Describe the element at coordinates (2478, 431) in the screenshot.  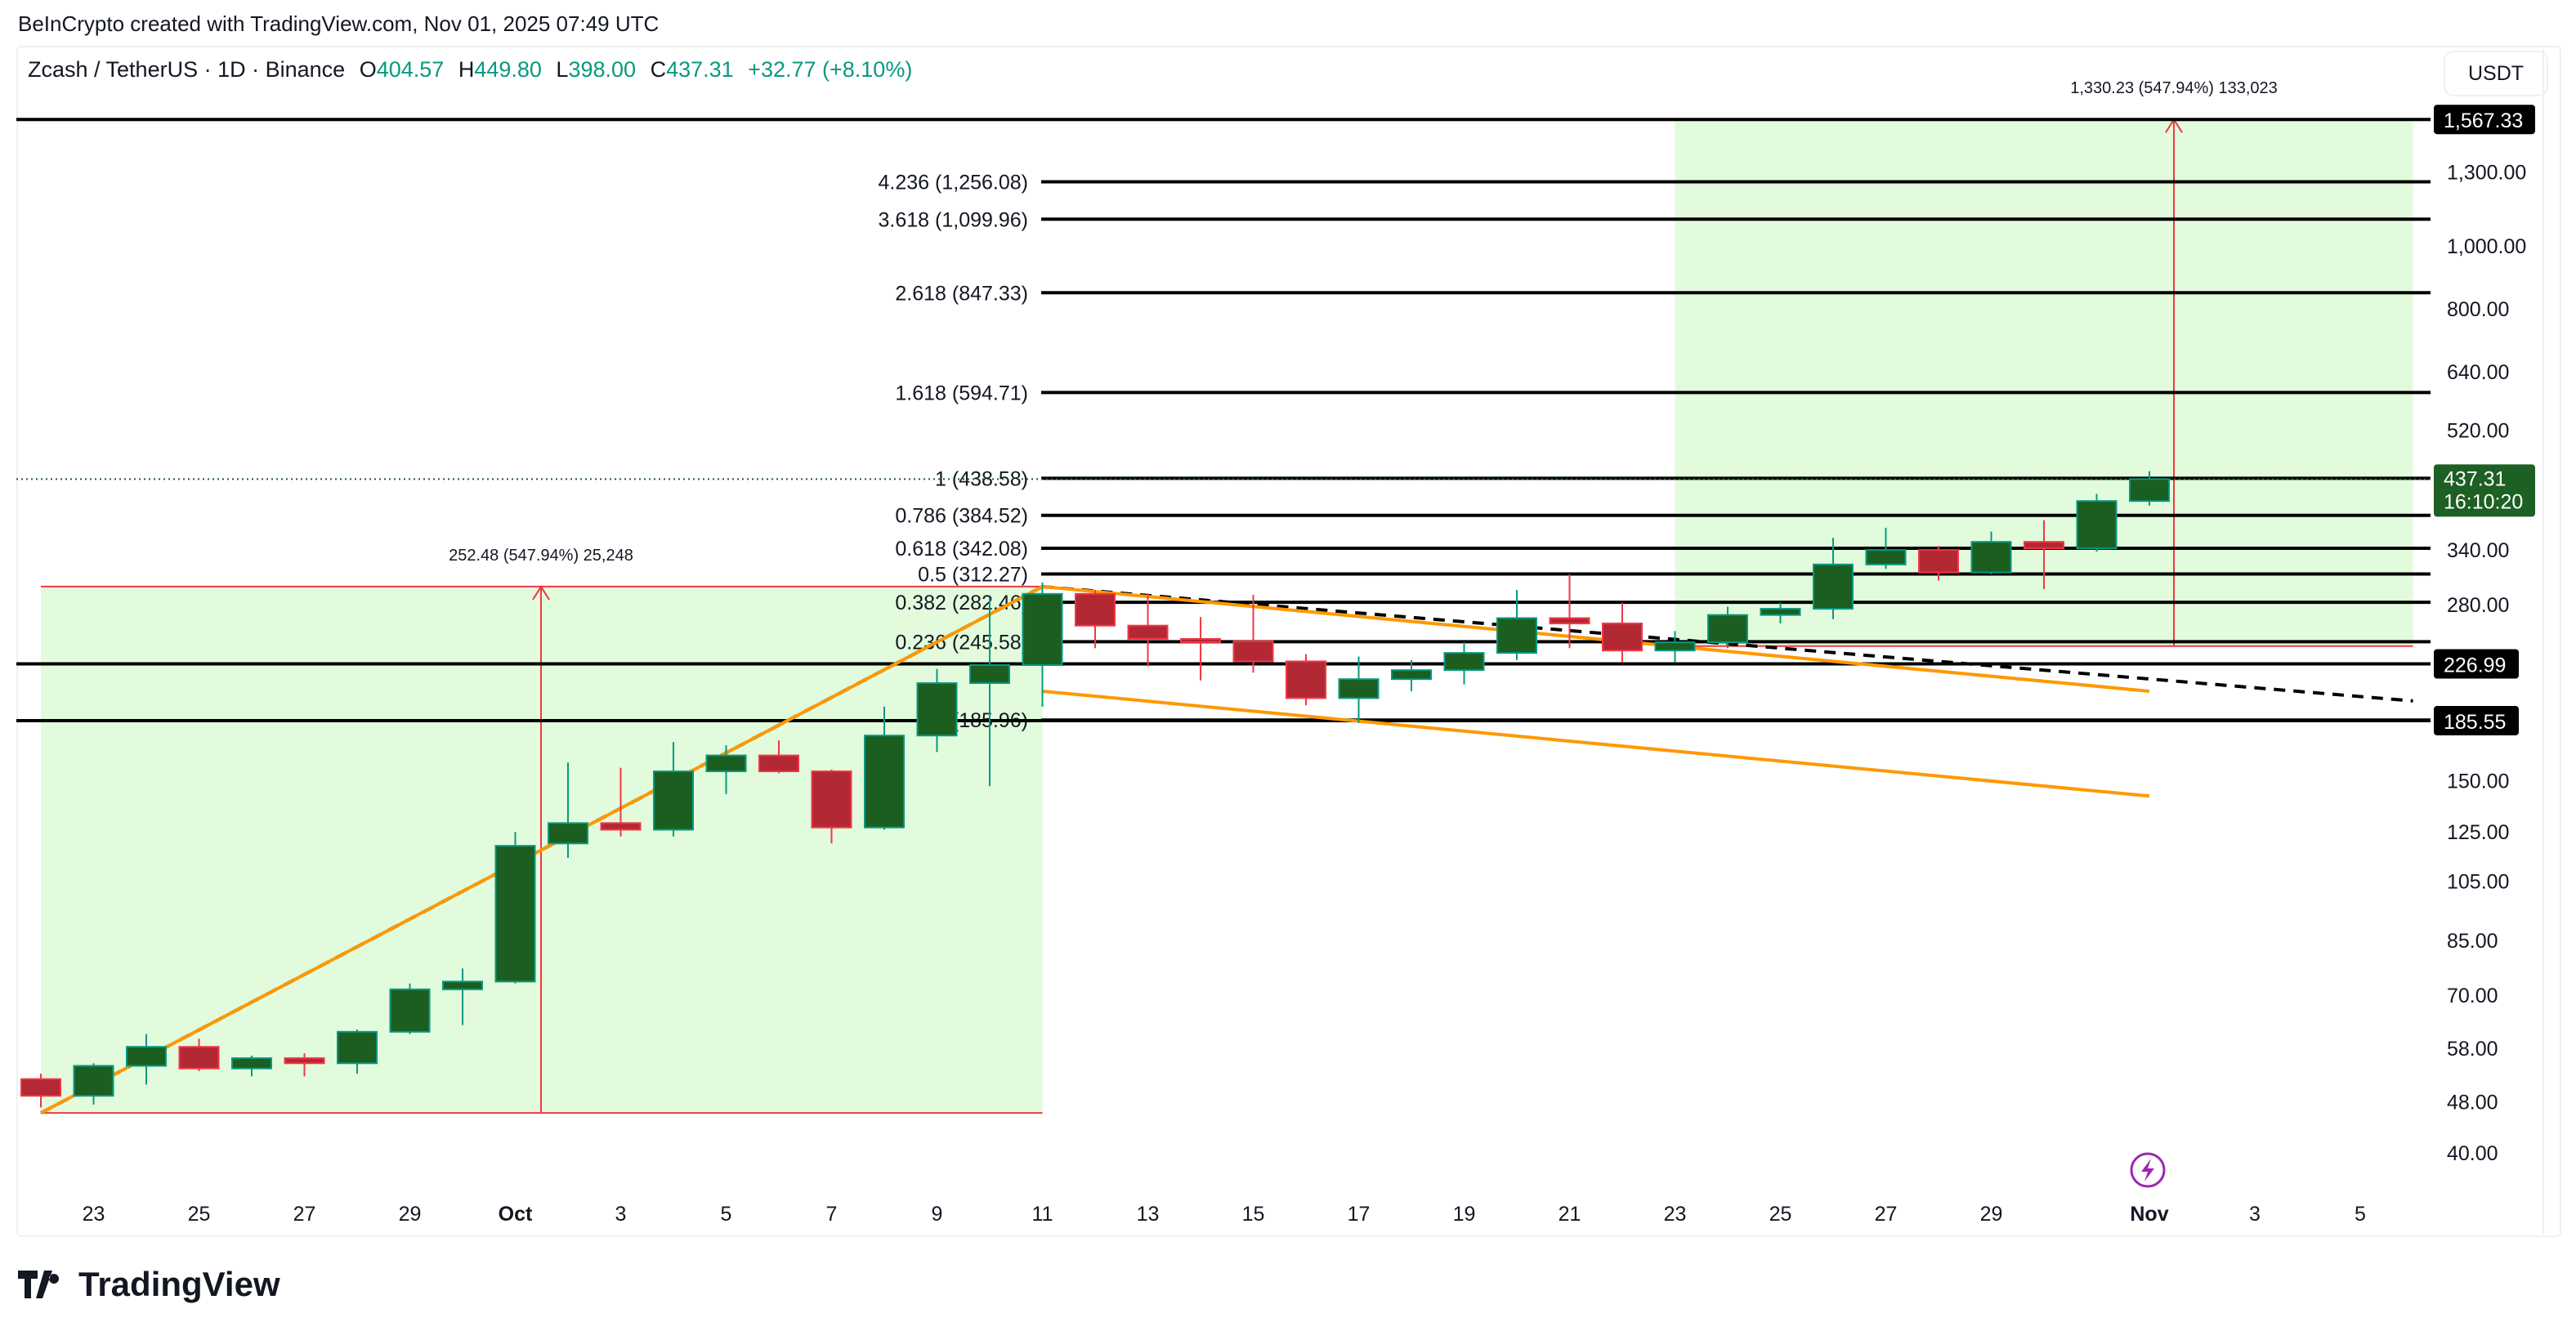
I see `price-axis-tick: 520.00` at that location.